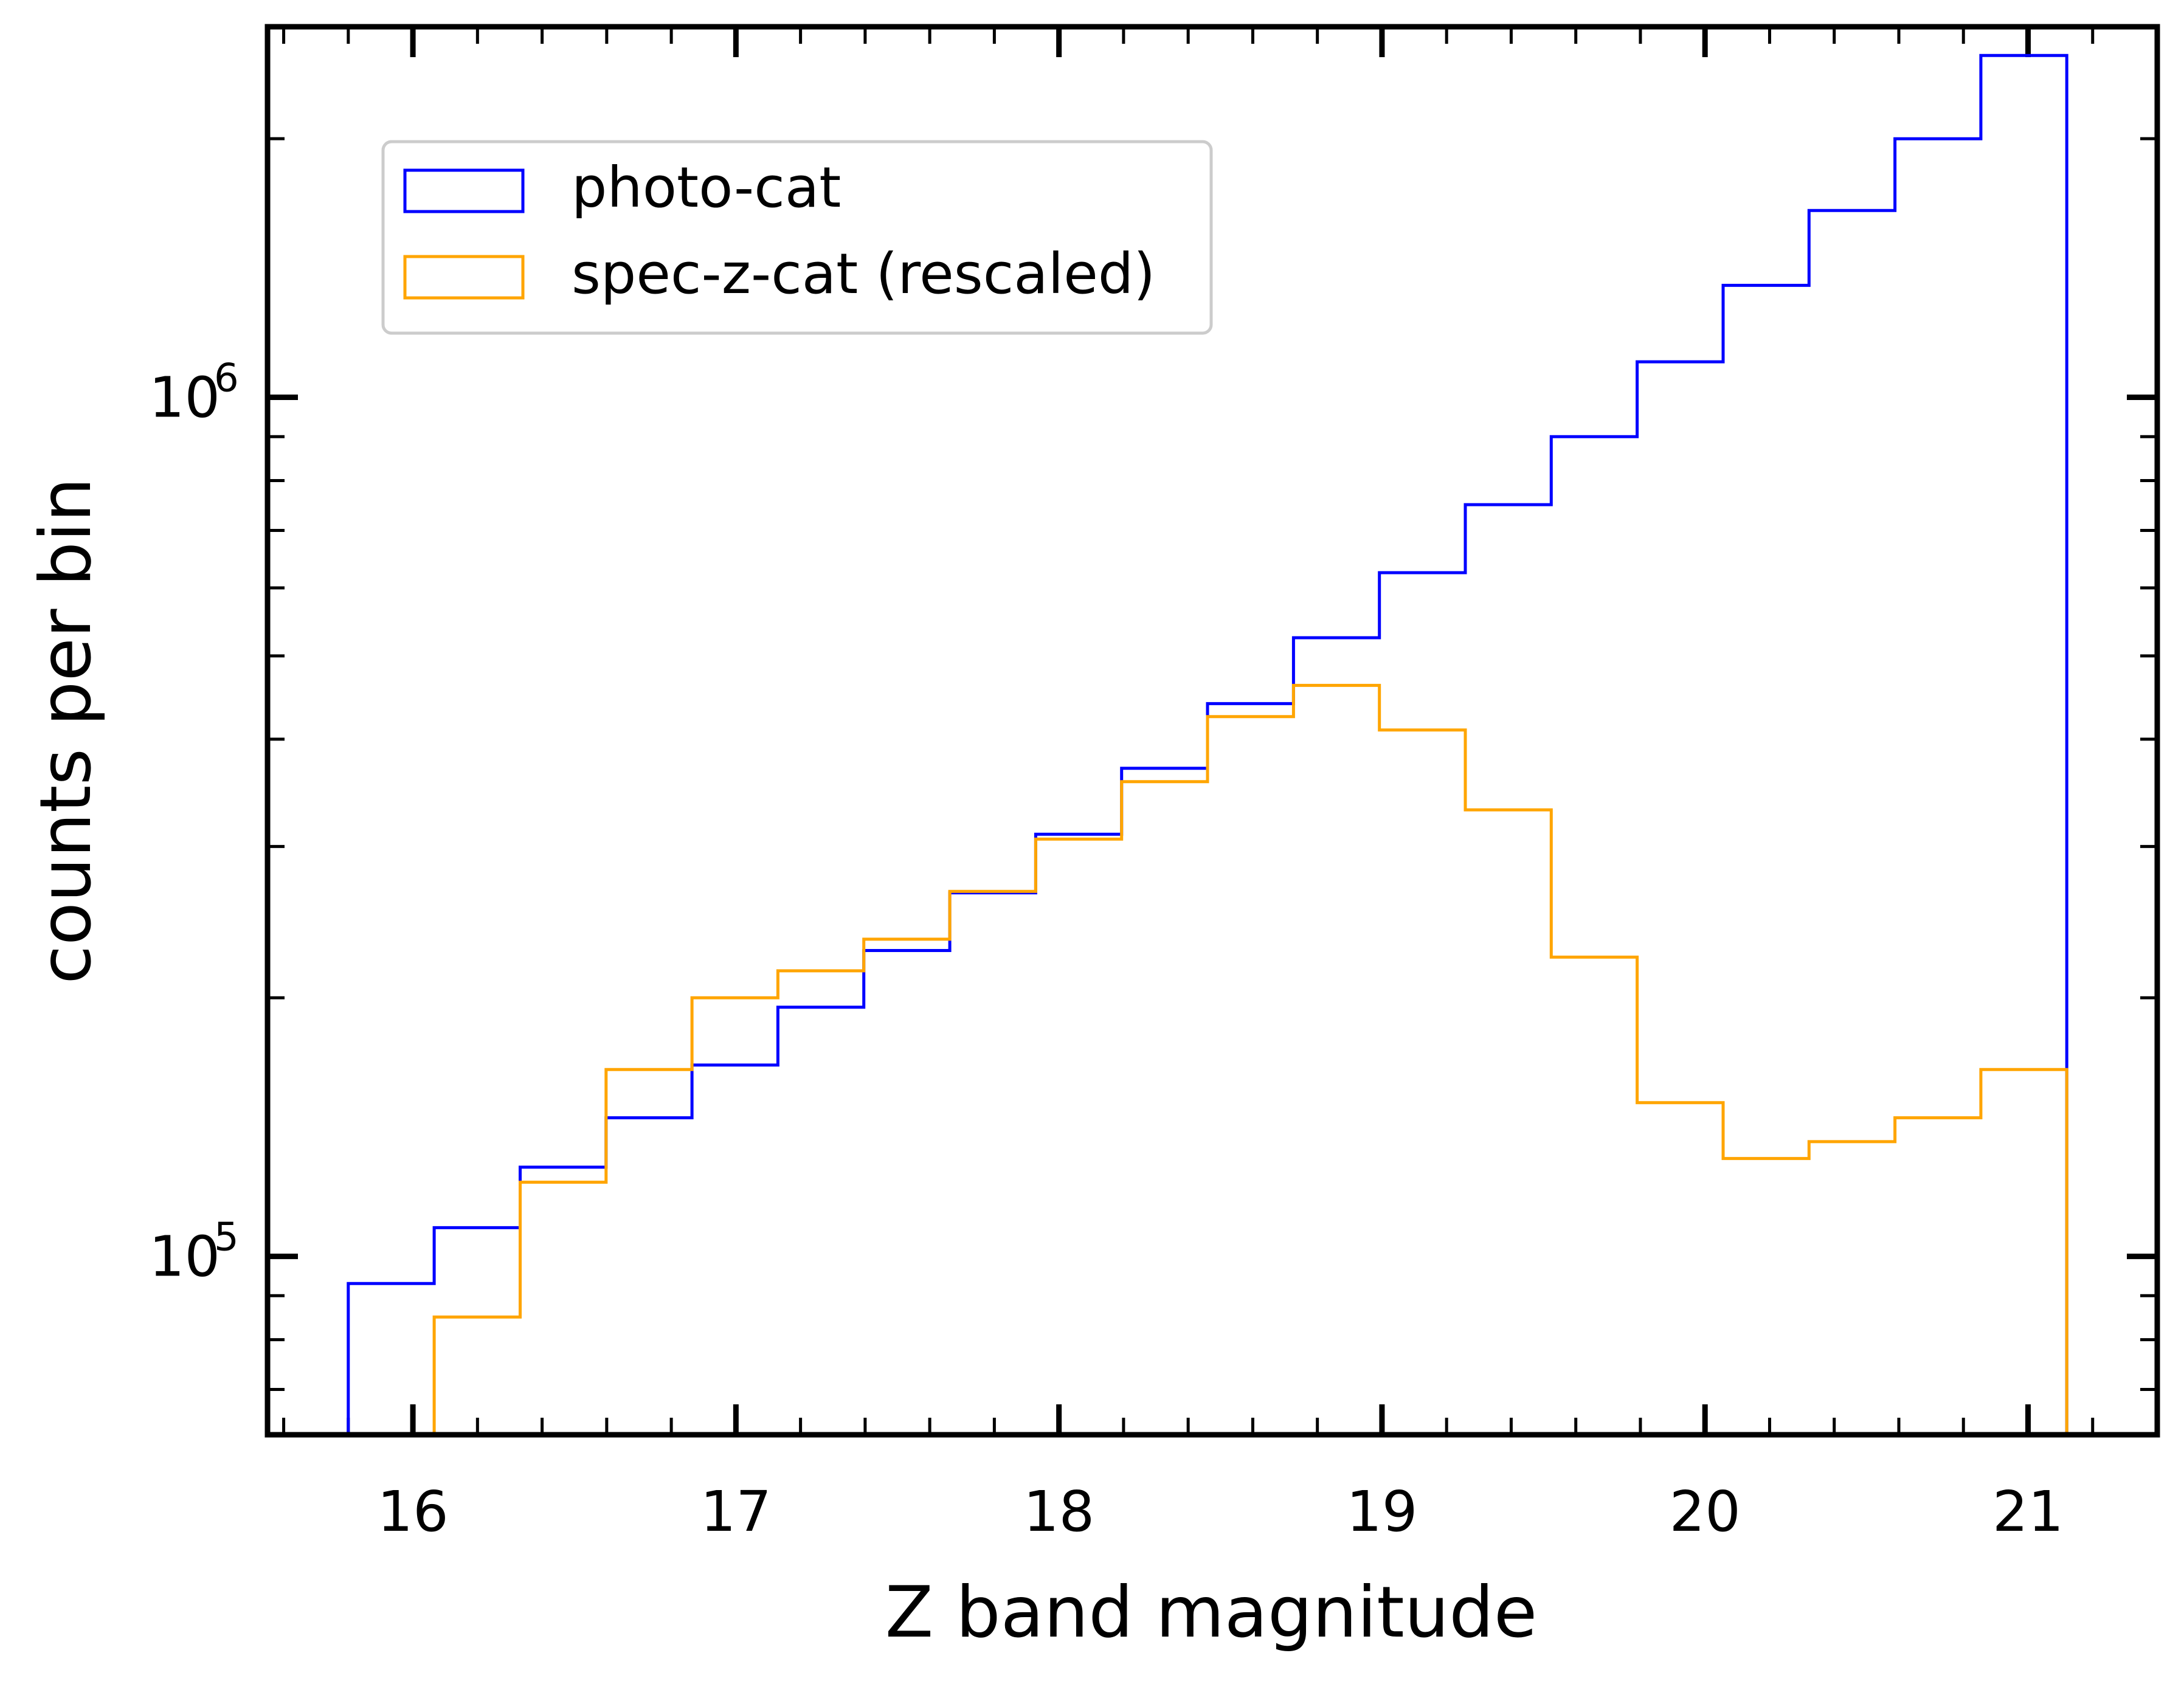 The image size is (2184, 1684). Describe the element at coordinates (863, 273) in the screenshot. I see `legend-label-spec-z-cat: spec-z-cat (rescaled)` at that location.